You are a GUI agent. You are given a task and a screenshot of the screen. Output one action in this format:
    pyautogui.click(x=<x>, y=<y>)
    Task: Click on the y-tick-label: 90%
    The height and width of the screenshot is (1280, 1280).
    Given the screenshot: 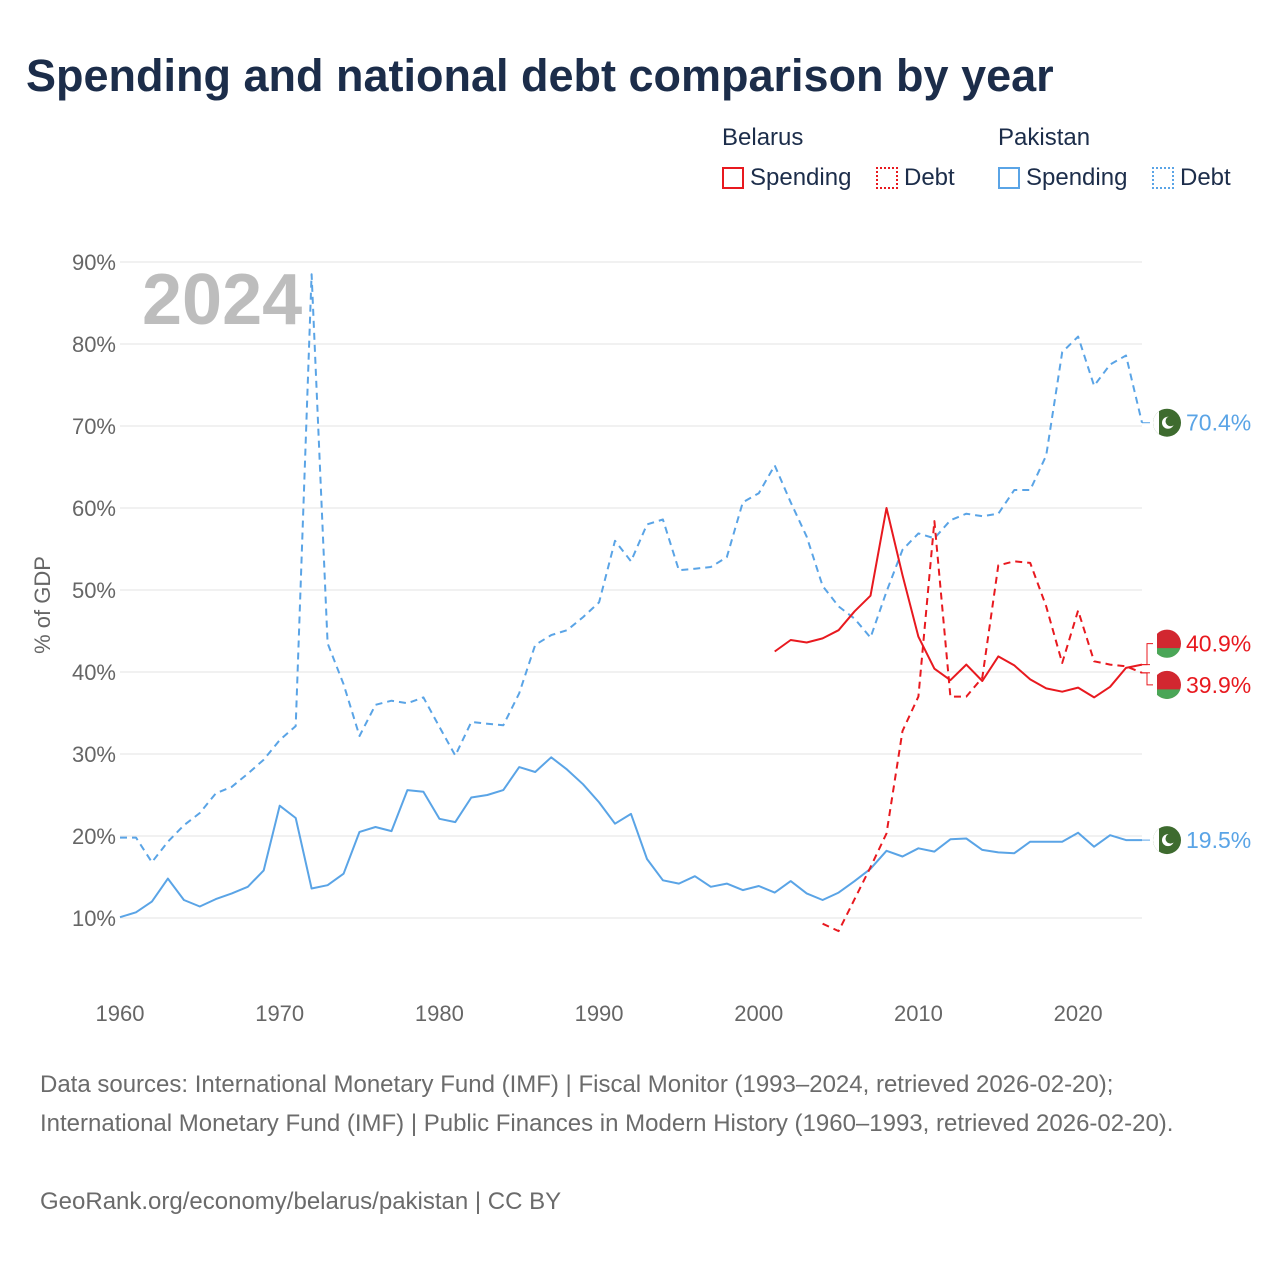 What is the action you would take?
    pyautogui.click(x=94, y=262)
    